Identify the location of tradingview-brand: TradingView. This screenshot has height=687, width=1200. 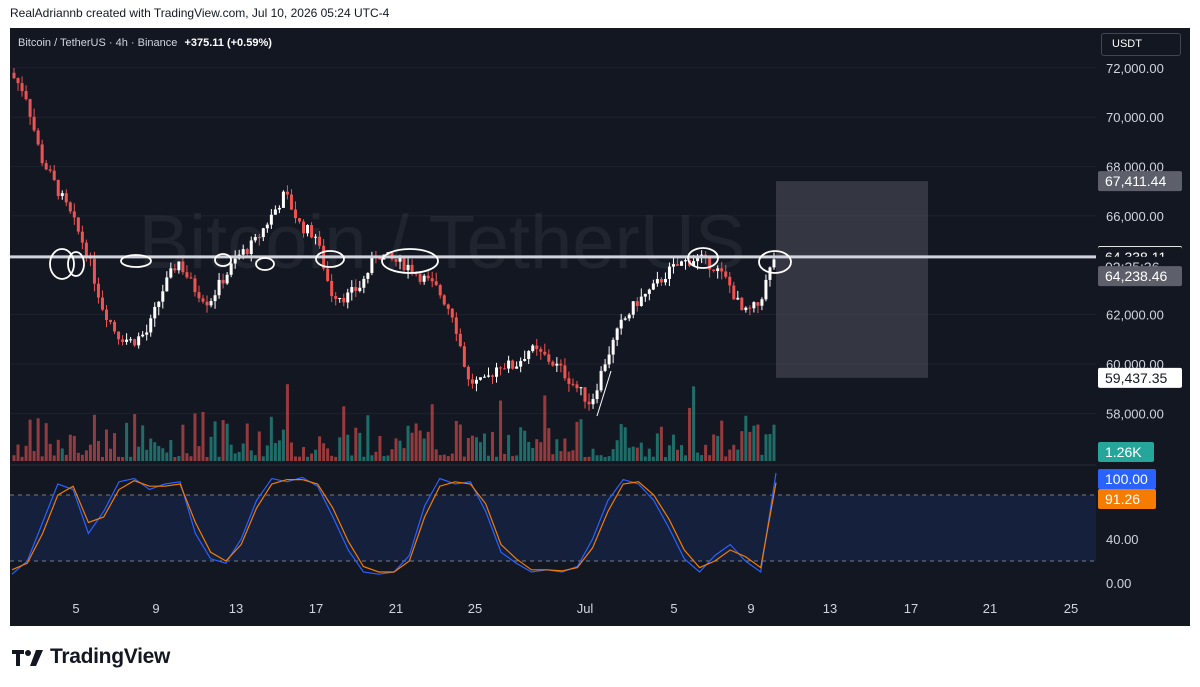
(91, 657).